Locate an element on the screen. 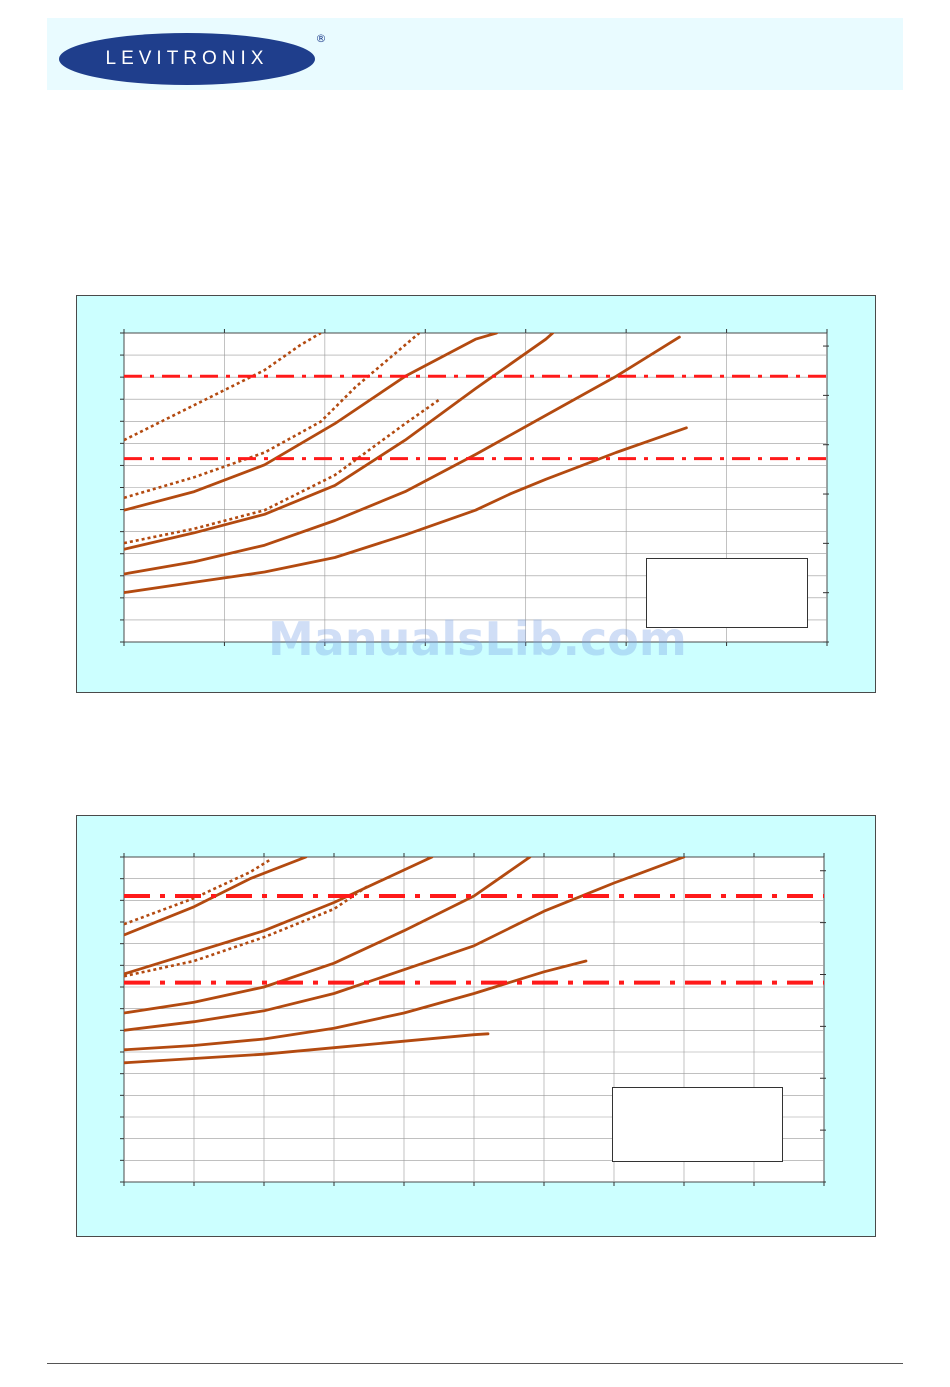  footer-rule is located at coordinates (475, 1363).